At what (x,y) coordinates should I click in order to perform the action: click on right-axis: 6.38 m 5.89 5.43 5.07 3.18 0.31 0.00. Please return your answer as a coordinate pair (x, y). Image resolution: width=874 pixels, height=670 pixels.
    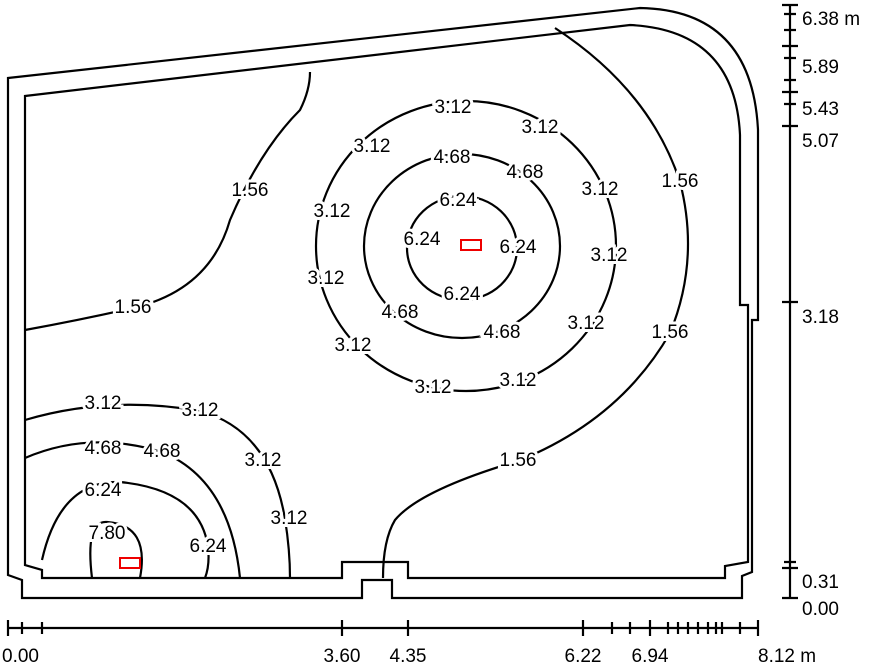
    Looking at the image, I should click on (821, 311).